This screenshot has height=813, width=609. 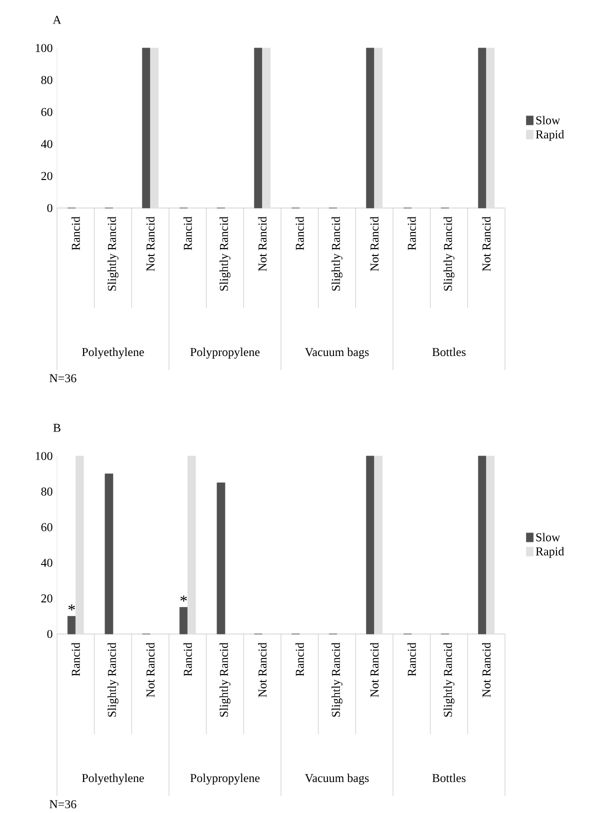 What do you see at coordinates (56, 428) in the screenshot?
I see `chart-title: B` at bounding box center [56, 428].